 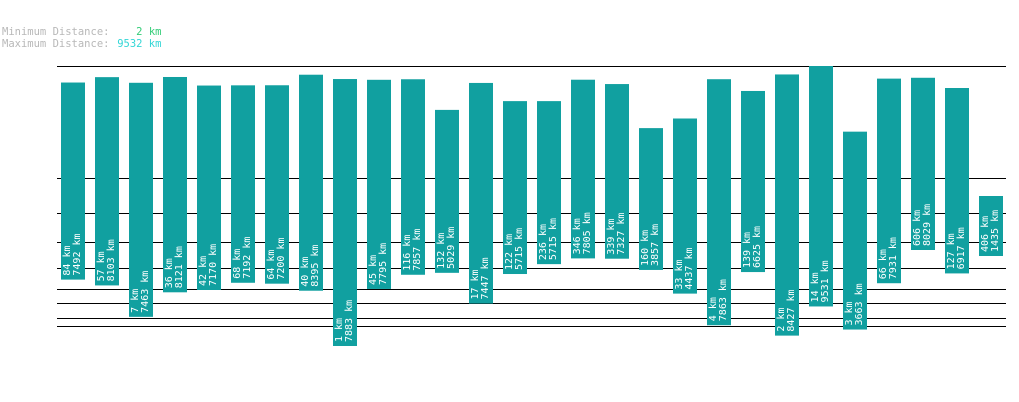 I want to click on bar-low-label: 116 km, so click(x=407, y=253).